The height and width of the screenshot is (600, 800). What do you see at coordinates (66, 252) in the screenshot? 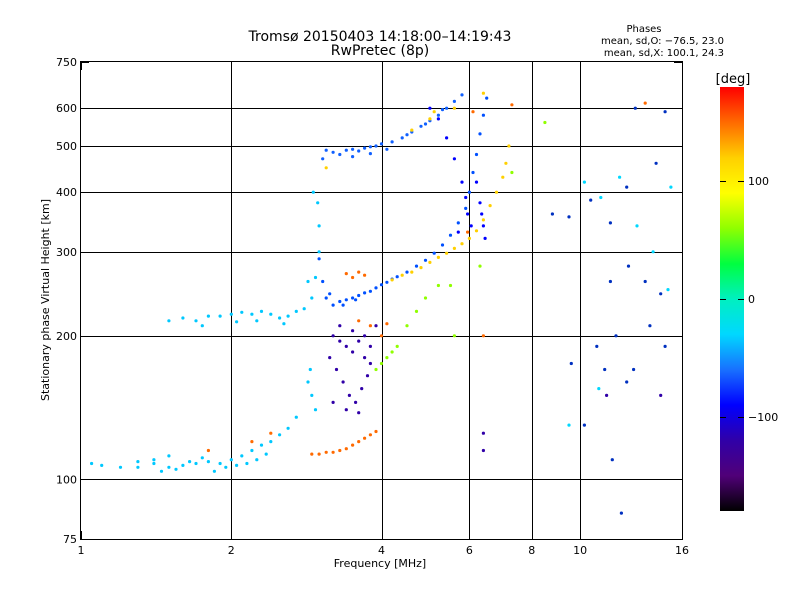
I see `y-tick-label: 300` at bounding box center [66, 252].